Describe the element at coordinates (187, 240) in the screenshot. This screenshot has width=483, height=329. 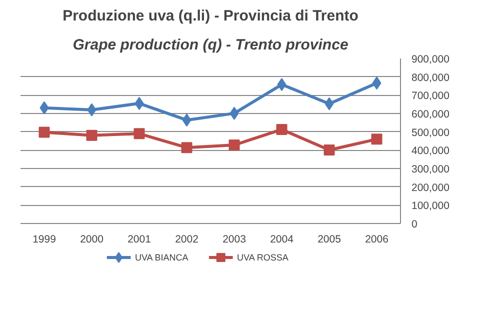
I see `x-tick-label: 2002` at that location.